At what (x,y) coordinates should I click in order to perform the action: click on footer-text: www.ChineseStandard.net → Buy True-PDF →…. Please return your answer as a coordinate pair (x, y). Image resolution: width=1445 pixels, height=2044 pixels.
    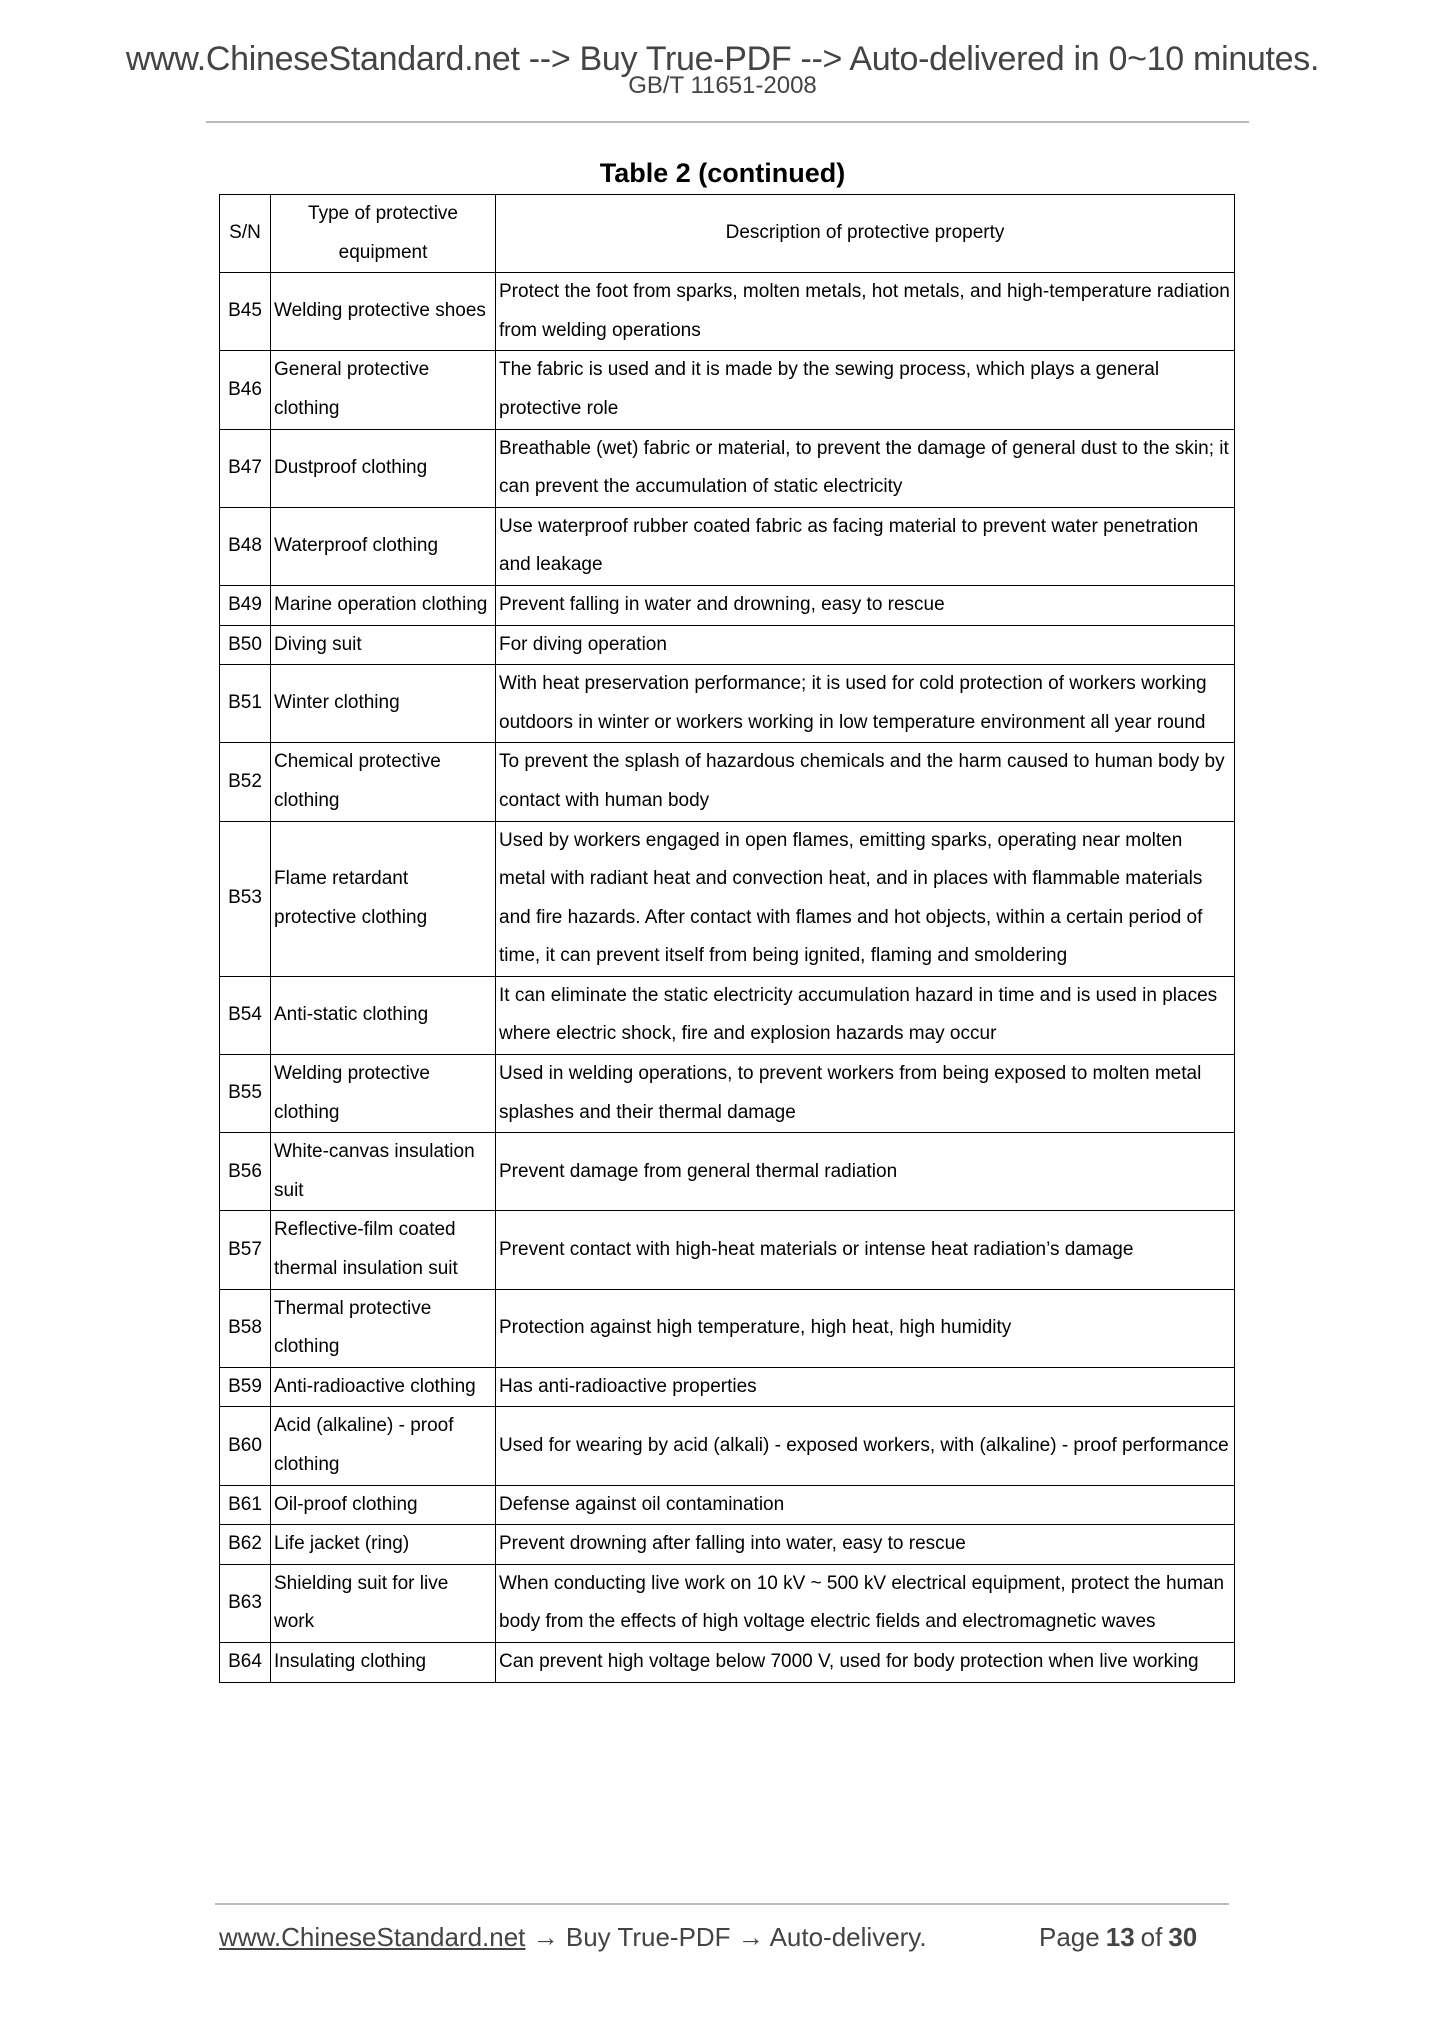
    Looking at the image, I should click on (573, 1937).